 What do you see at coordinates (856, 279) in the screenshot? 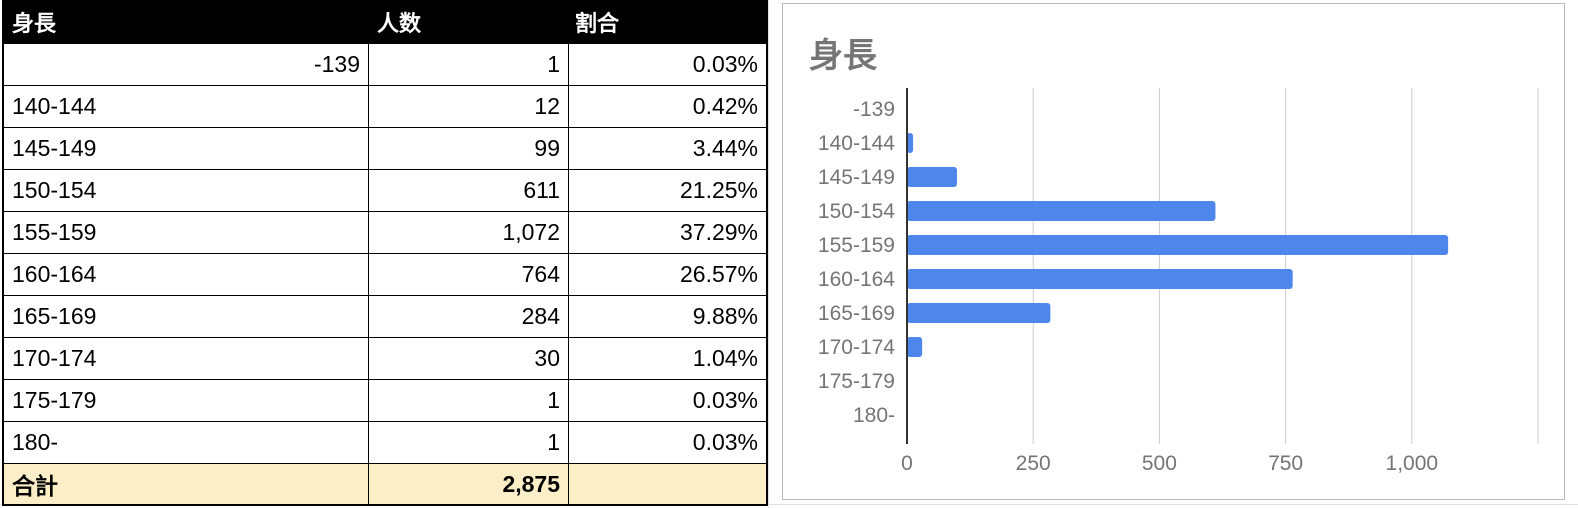
I see `category-label: 160-164` at bounding box center [856, 279].